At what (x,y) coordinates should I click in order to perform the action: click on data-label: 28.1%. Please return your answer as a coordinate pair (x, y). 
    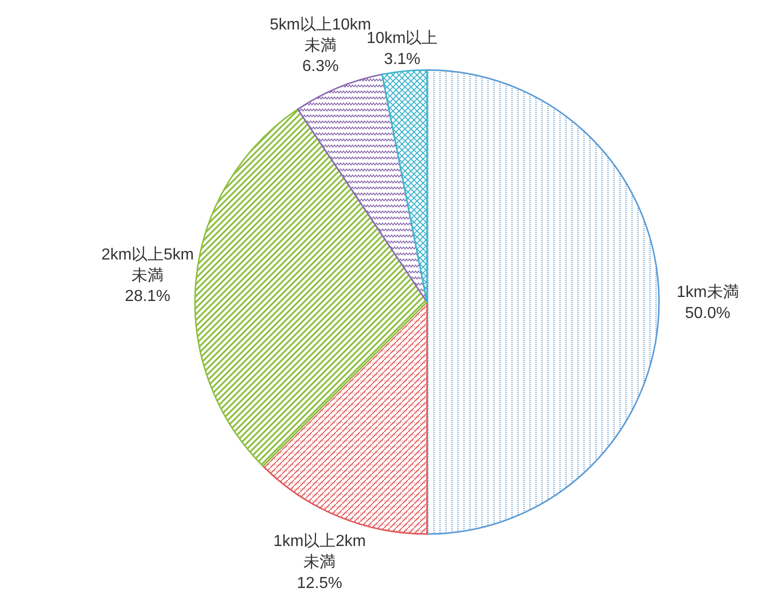
    Looking at the image, I should click on (147, 297).